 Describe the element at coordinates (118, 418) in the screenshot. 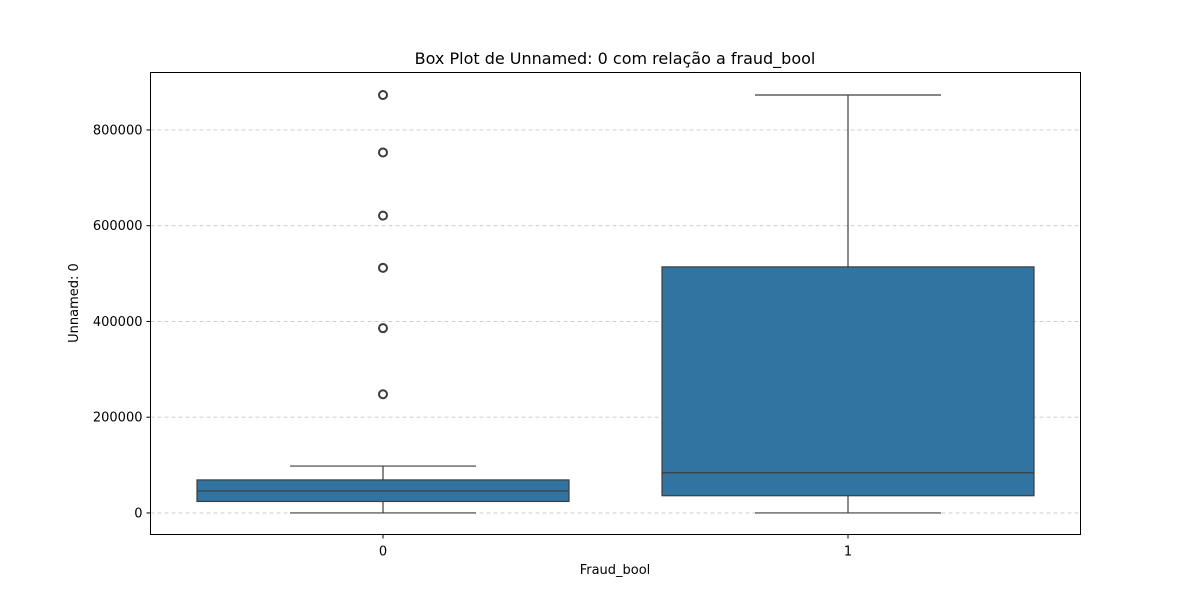

I see `y-tick-label: 200000` at that location.